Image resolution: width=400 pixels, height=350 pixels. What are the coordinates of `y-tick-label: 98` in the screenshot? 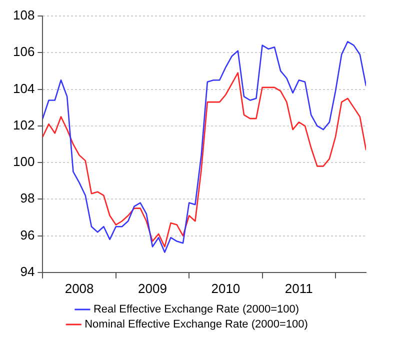 It's located at (27, 198).